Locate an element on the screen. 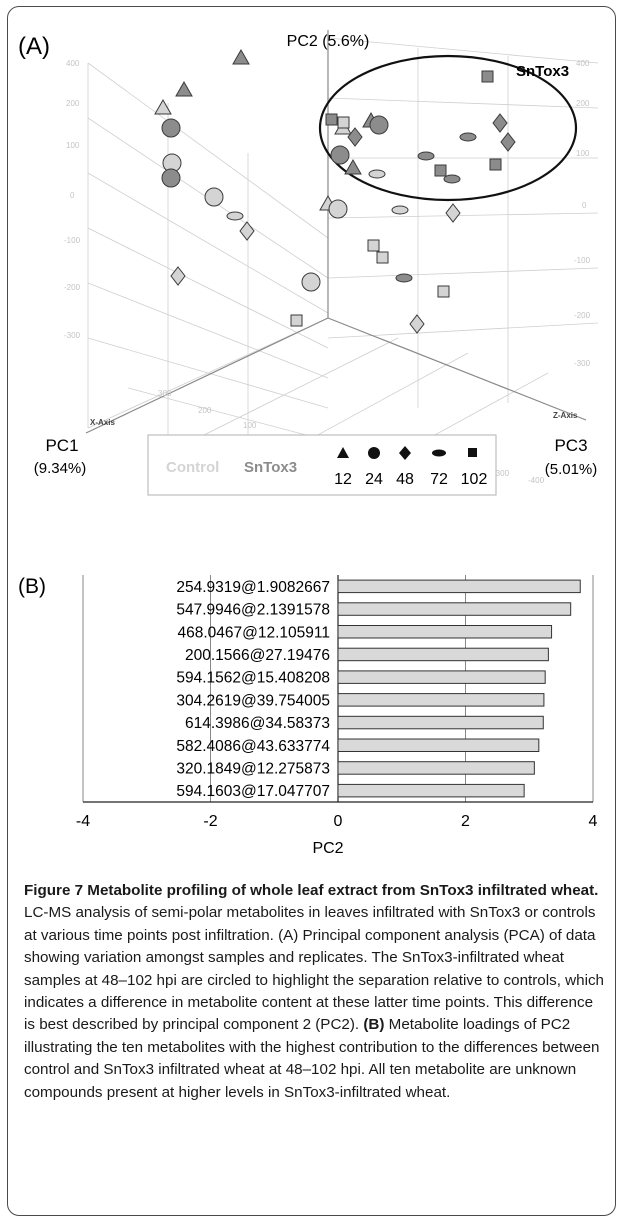 The width and height of the screenshot is (625, 1225). panel-b-label: (B) is located at coordinates (32, 586).